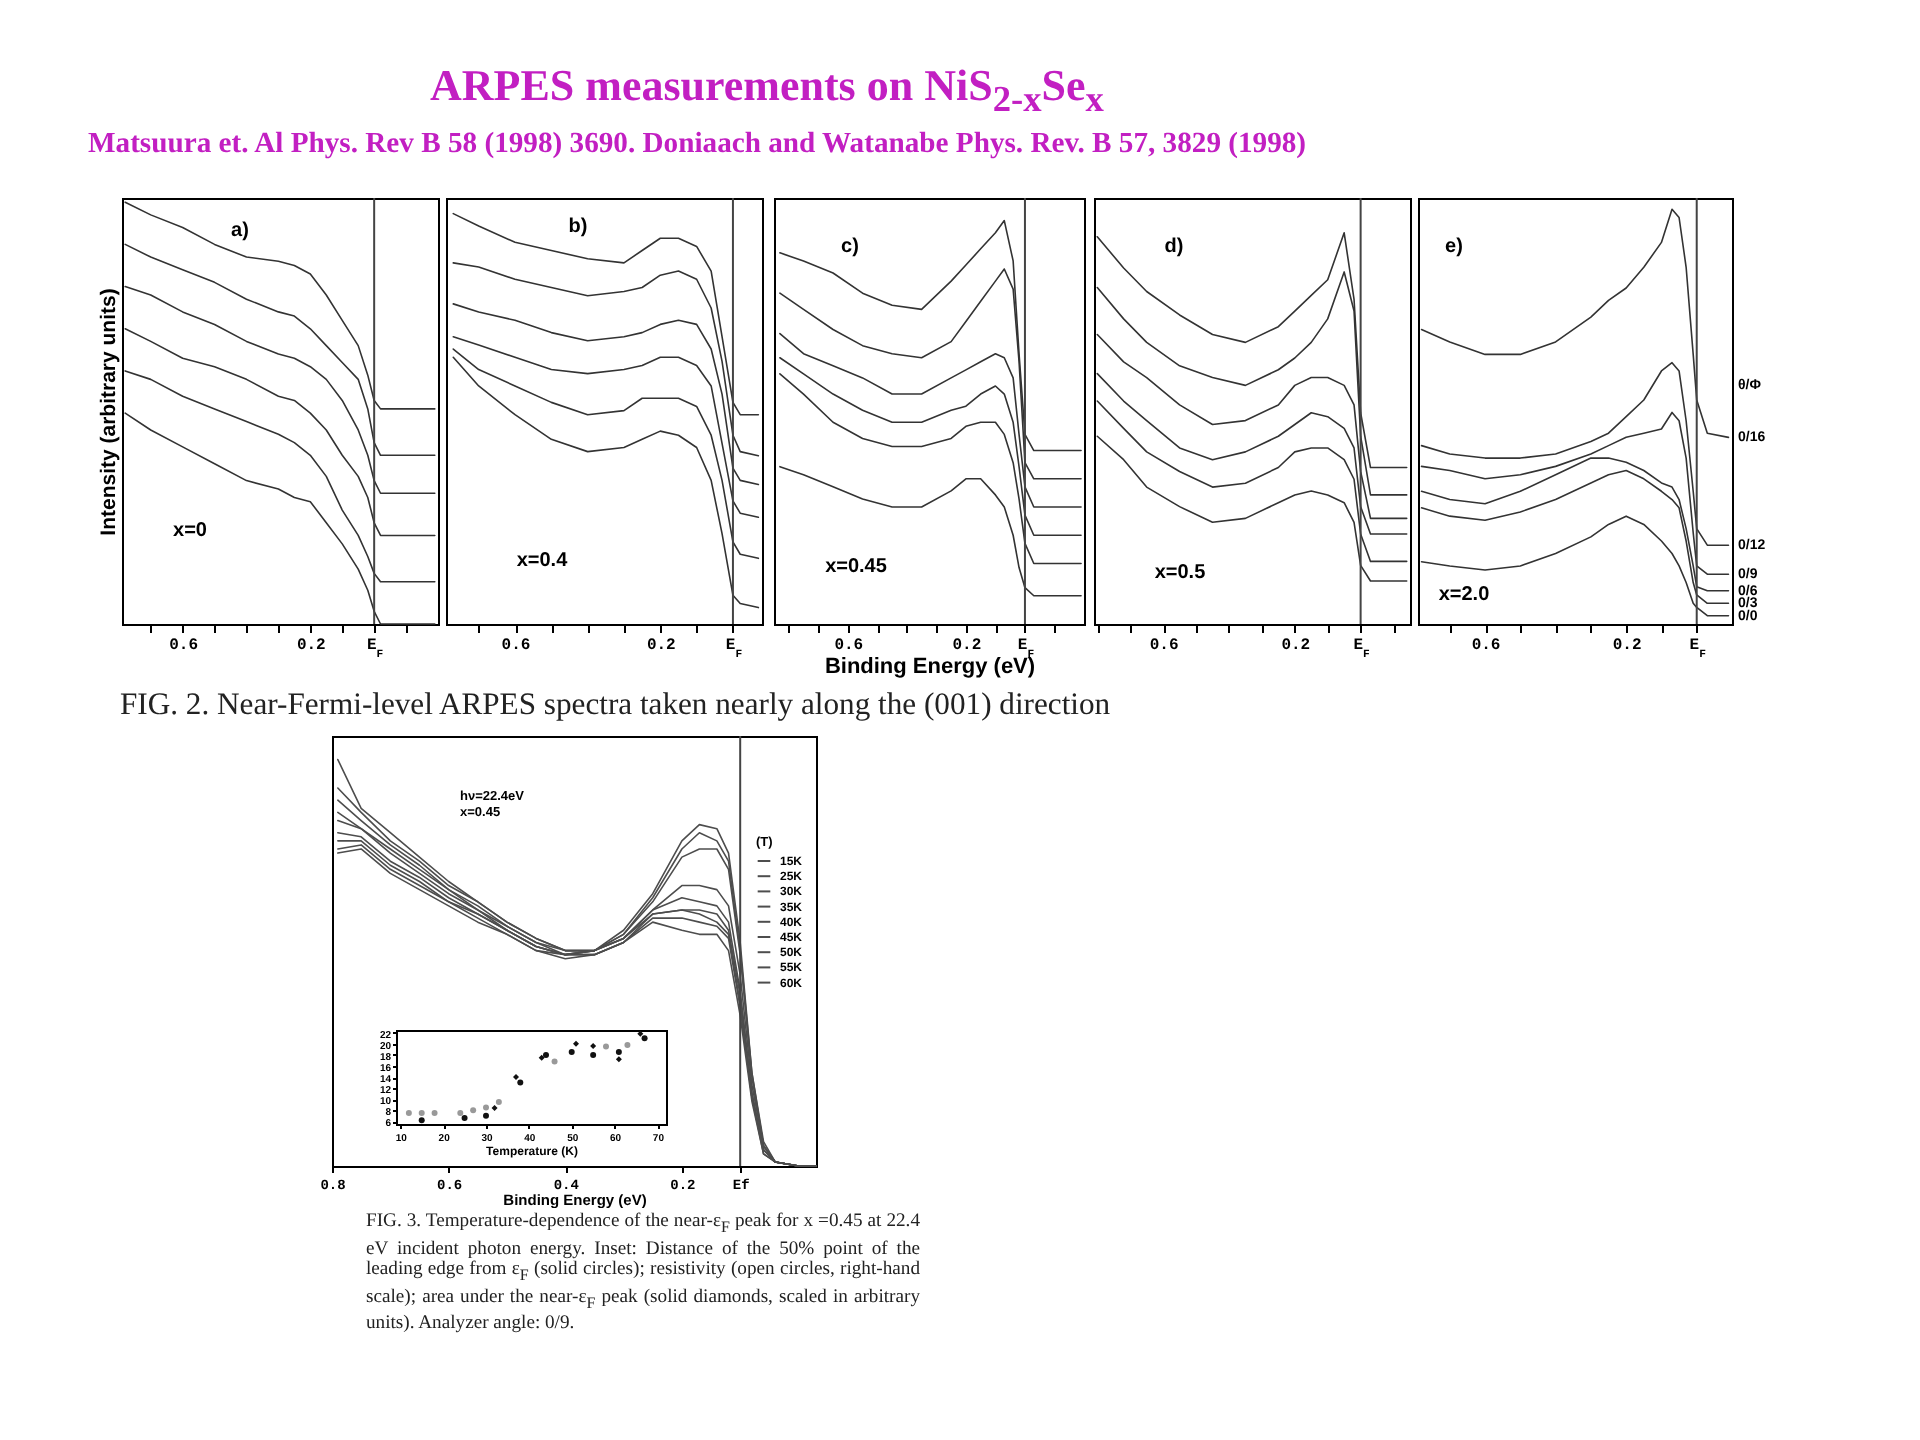  I want to click on y-axis-title: Intensity (arbitrary units), so click(109, 412).